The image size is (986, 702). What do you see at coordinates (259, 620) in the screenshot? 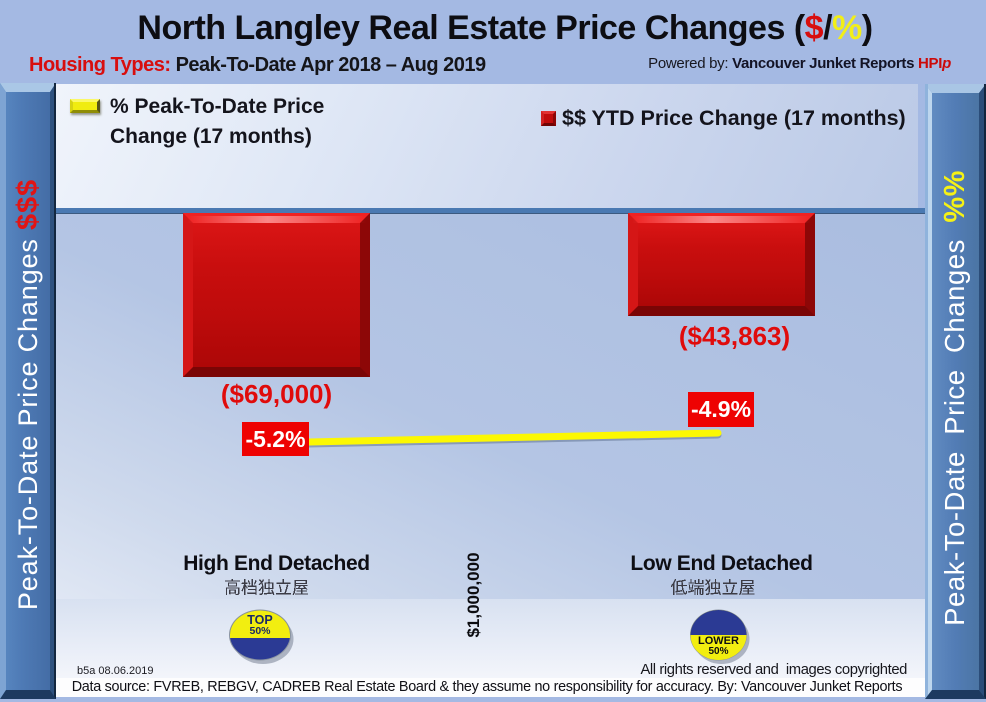
I see `svg-text: TOP` at bounding box center [259, 620].